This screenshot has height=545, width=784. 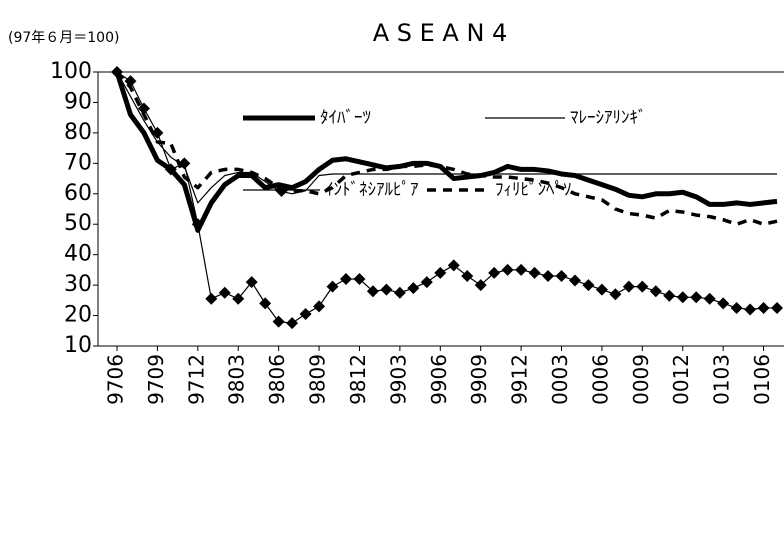 I want to click on y-tick-label: 80, so click(x=78, y=132).